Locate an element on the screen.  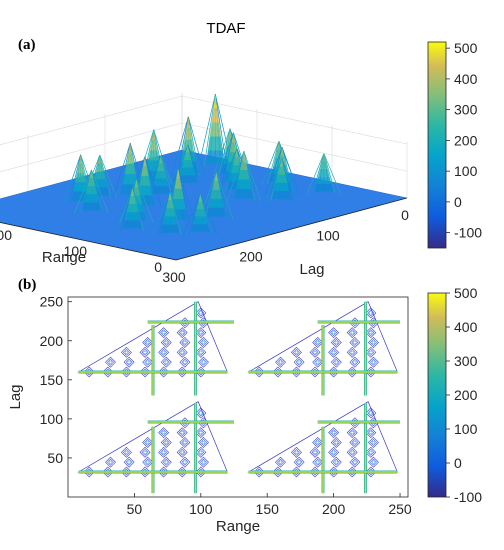
contour-xtick: 250 is located at coordinates (400, 509).